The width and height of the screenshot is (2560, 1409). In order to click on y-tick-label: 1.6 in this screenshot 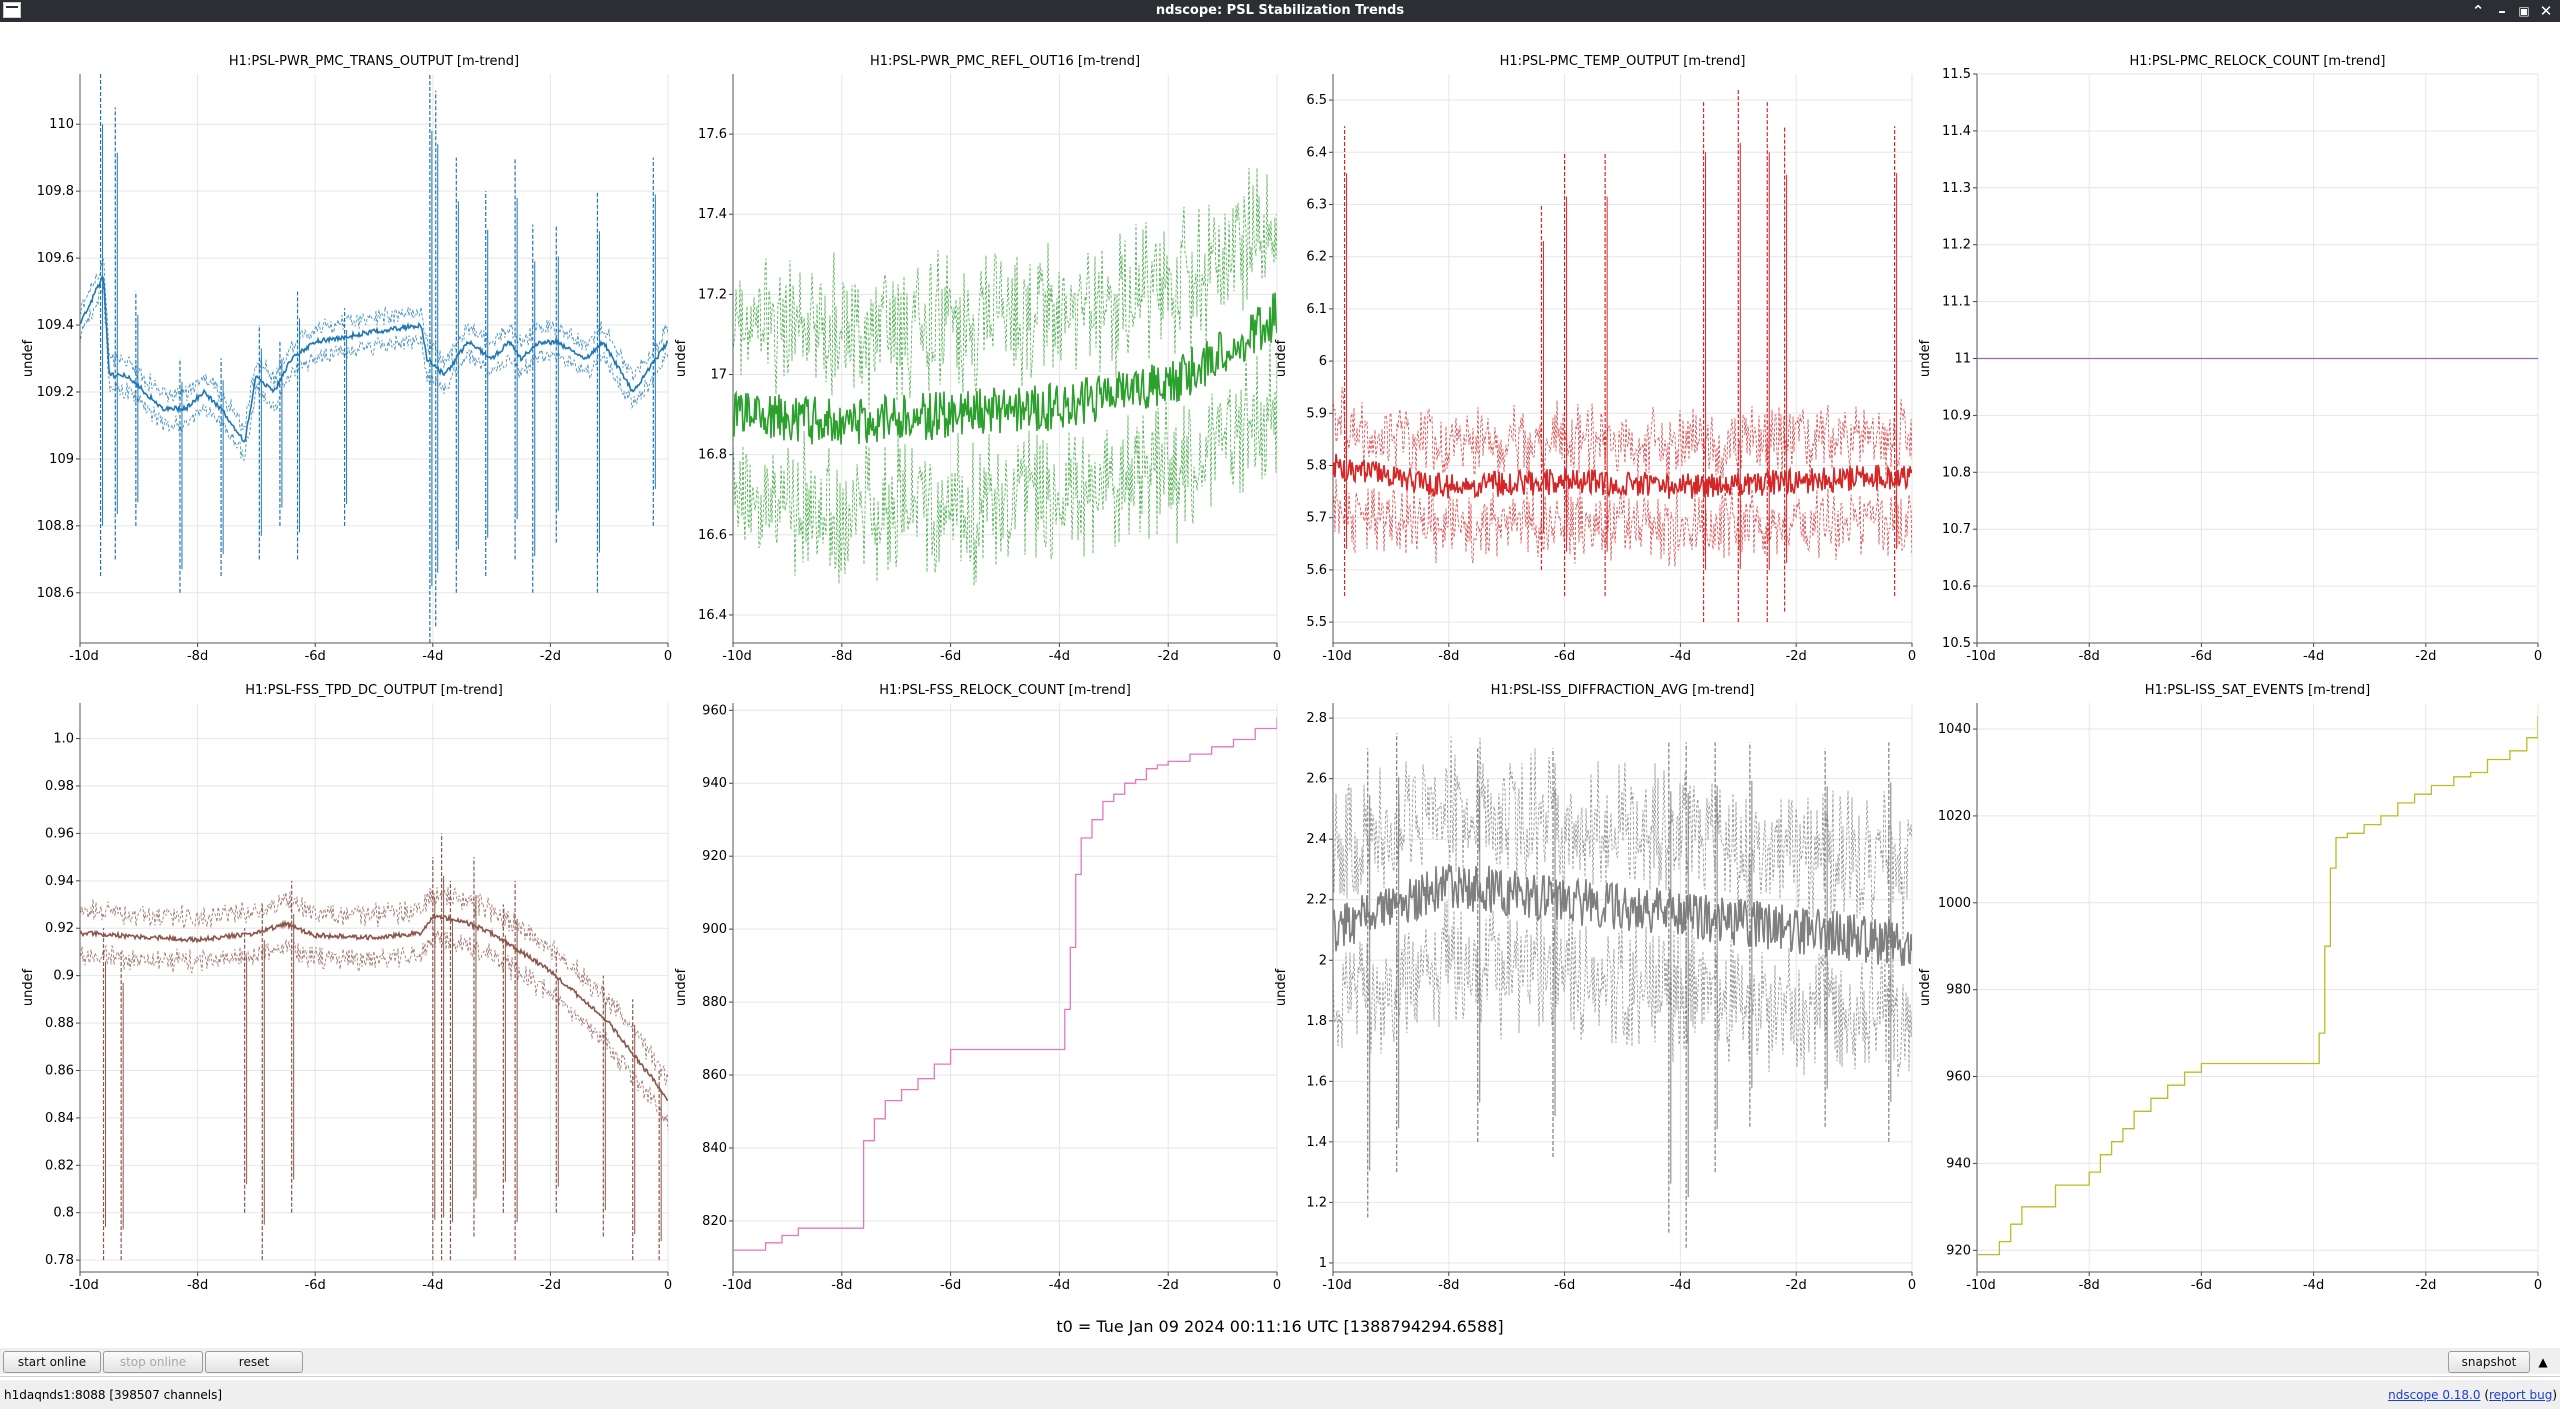, I will do `click(1316, 1081)`.